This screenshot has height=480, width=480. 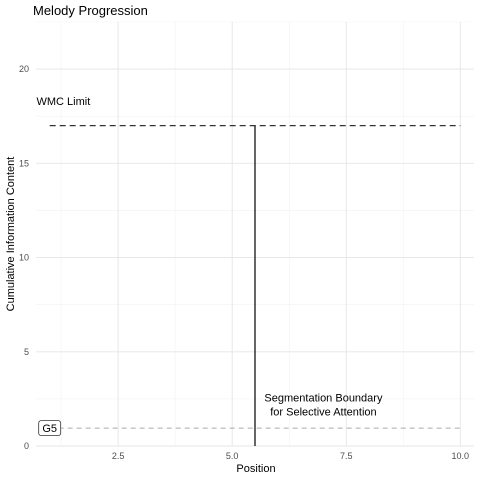 I want to click on note-label: G5, so click(x=49, y=429).